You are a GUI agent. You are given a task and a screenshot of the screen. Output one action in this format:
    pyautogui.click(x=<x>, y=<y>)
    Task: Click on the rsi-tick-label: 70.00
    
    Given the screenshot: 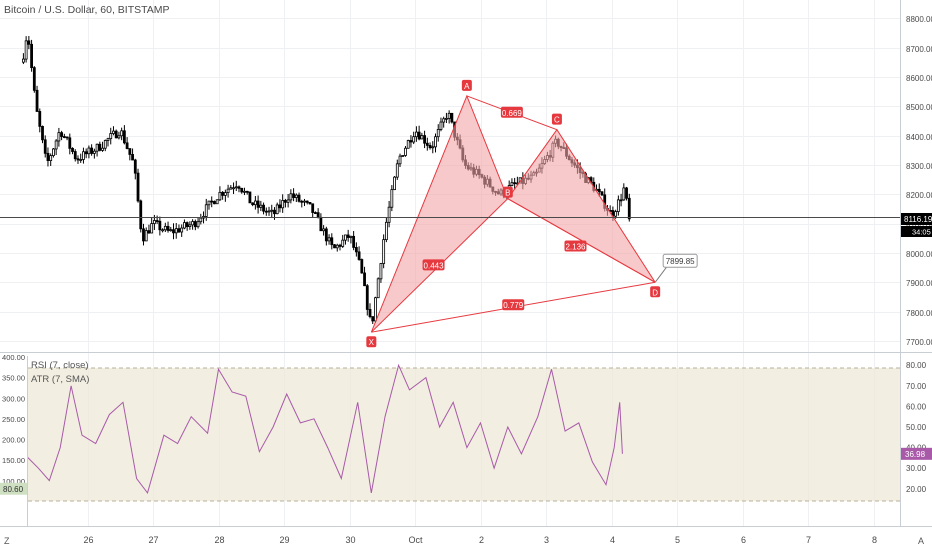 What is the action you would take?
    pyautogui.click(x=916, y=386)
    